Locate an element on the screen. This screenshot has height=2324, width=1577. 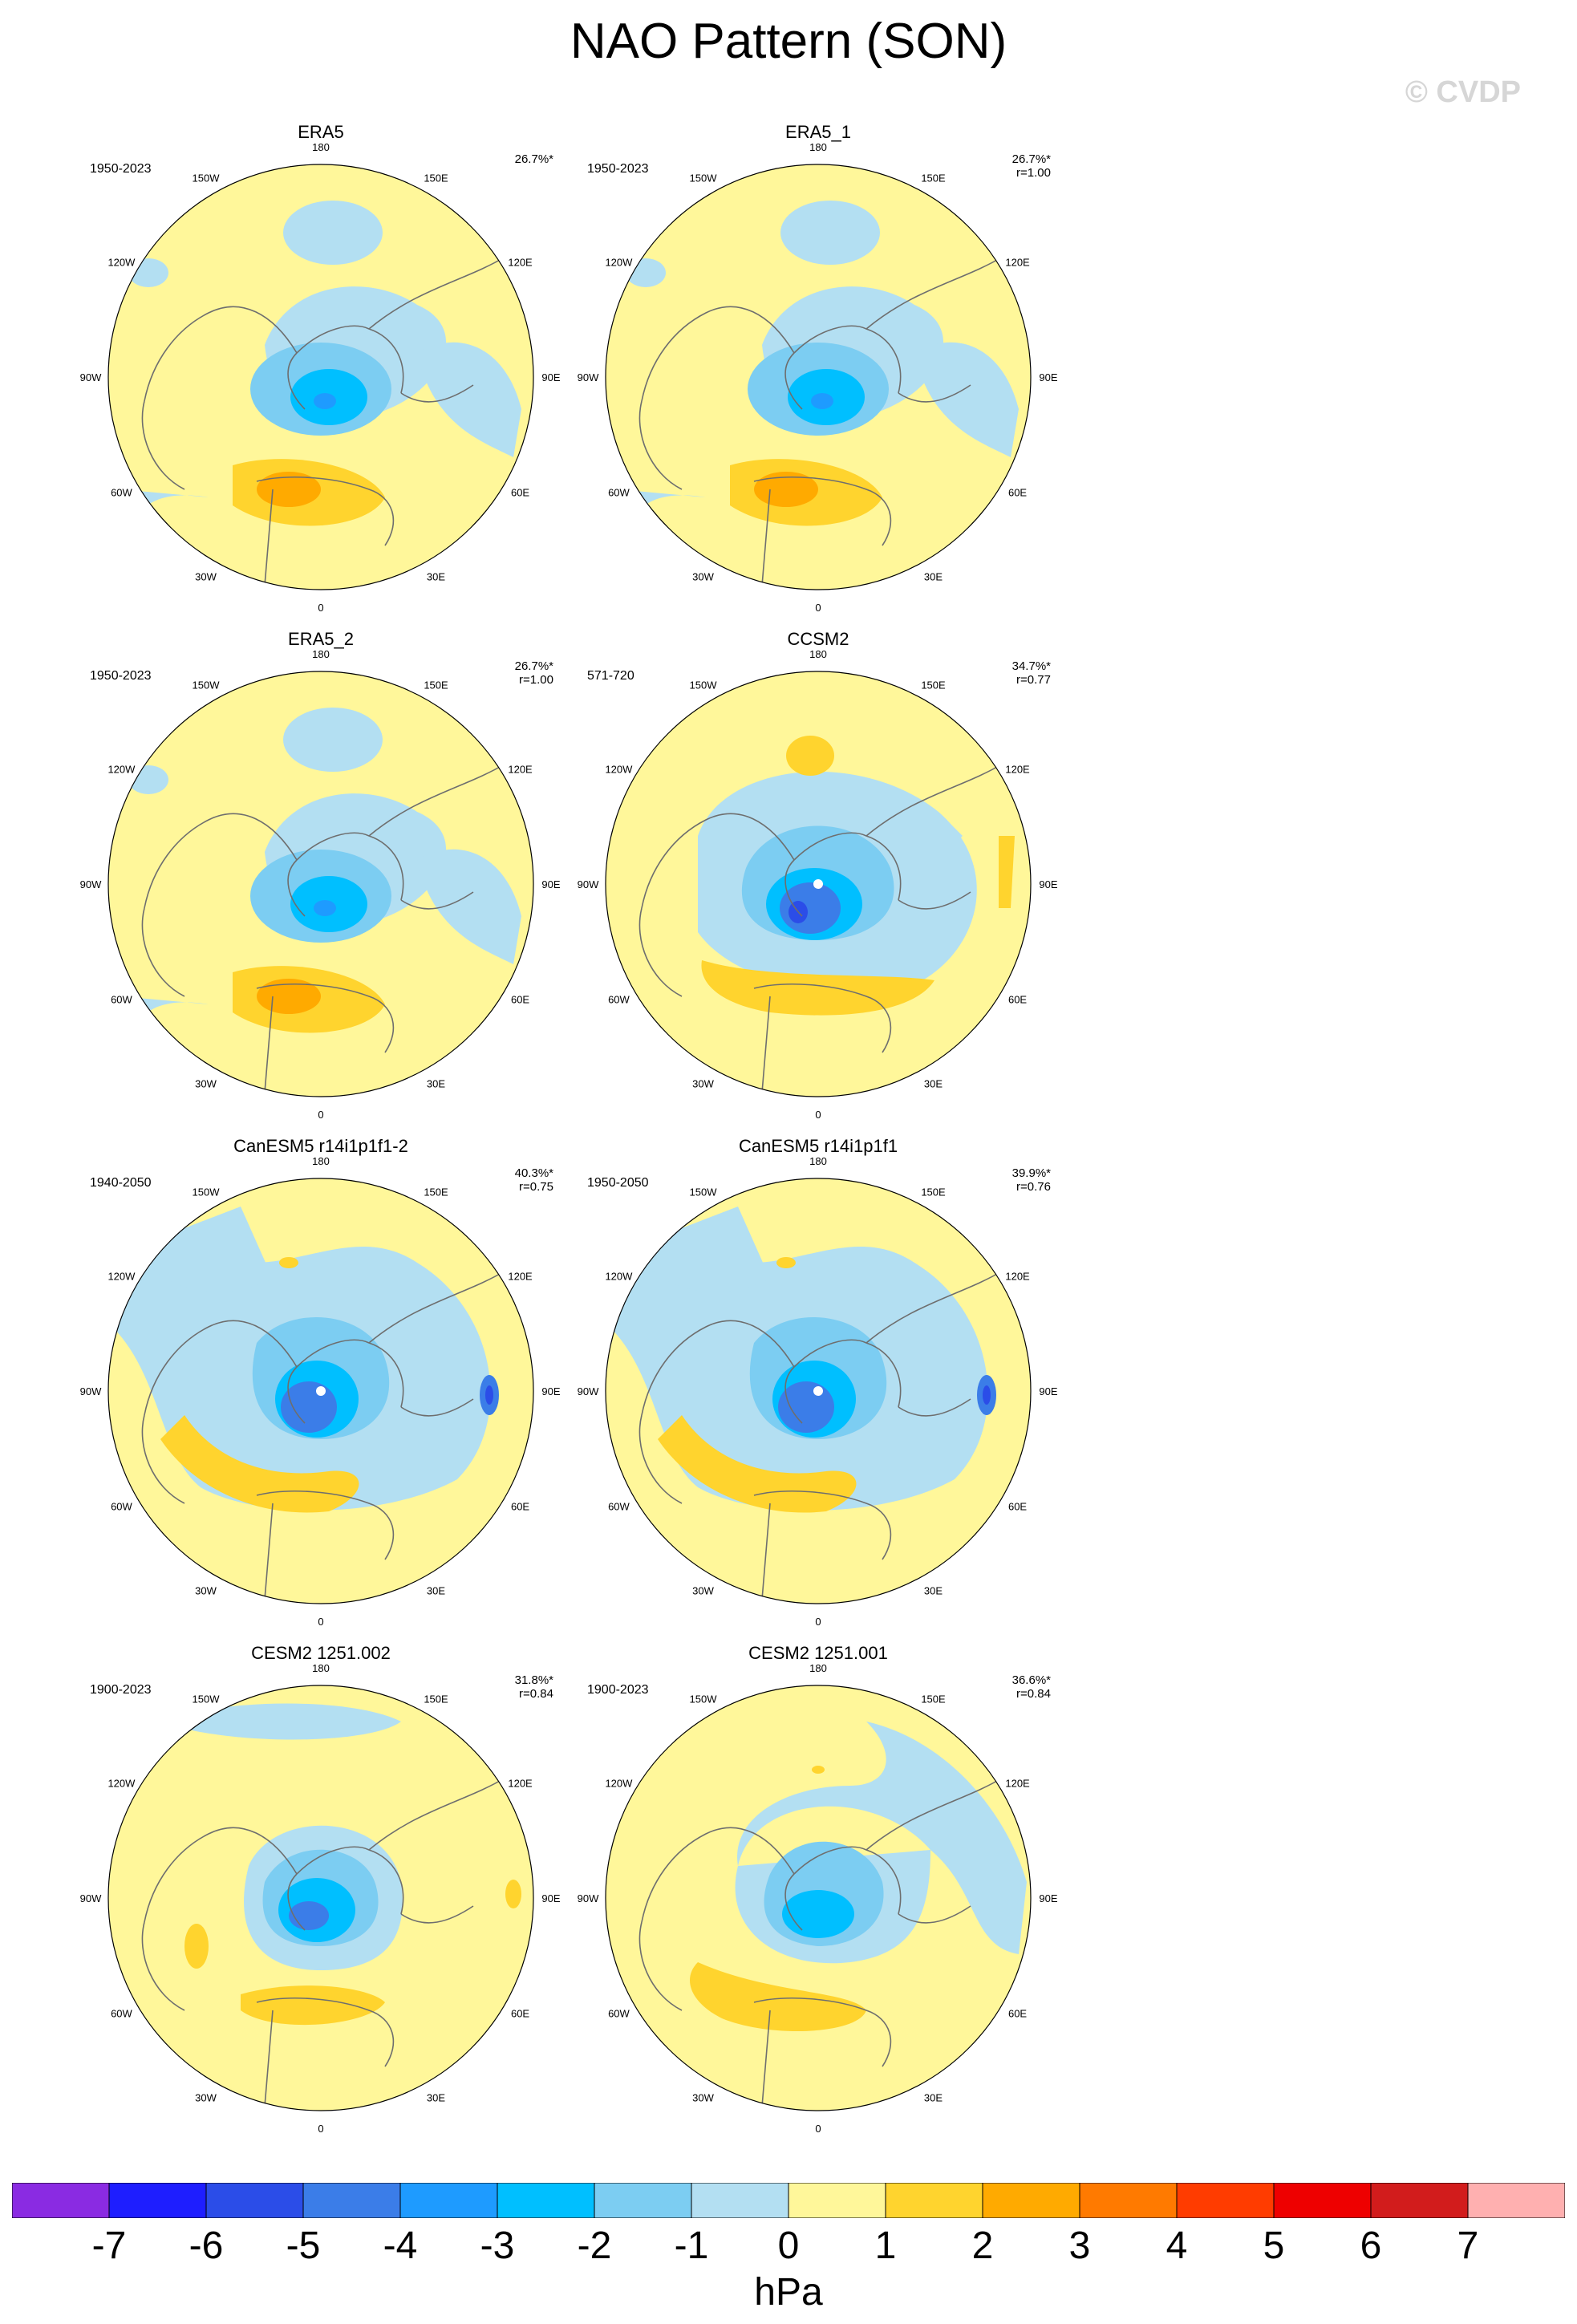
colorbar-tick-label: -5 is located at coordinates (303, 2246).